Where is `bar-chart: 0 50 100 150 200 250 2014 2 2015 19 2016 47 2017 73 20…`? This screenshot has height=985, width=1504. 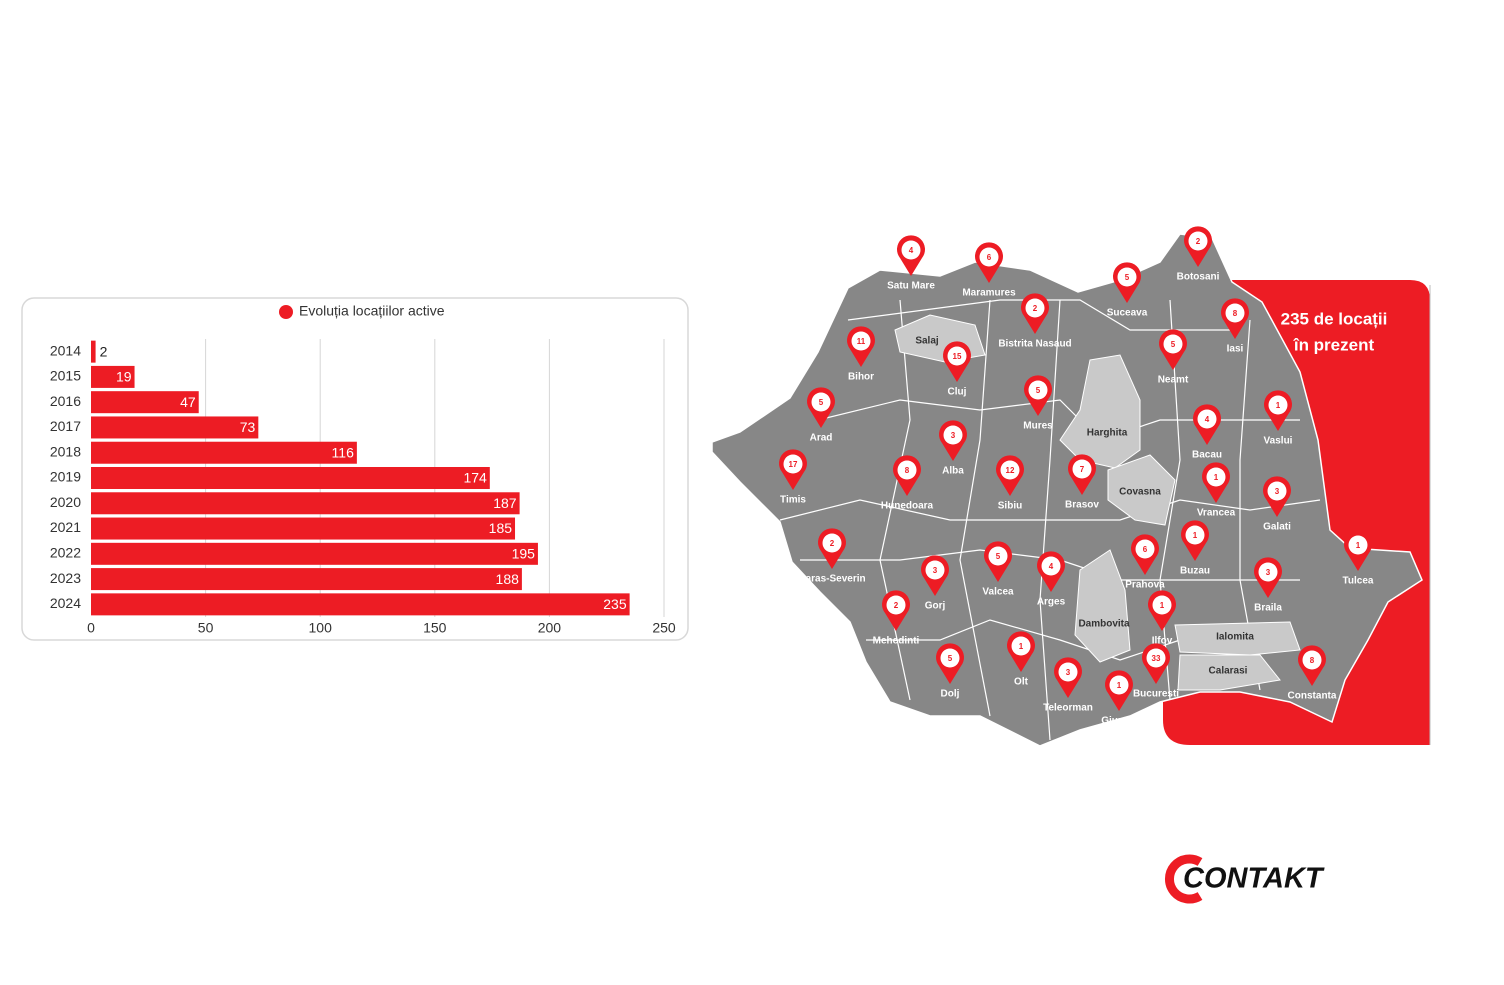
bar-chart: 0 50 100 150 200 250 2014 2 2015 19 2016 47 2017 73 20… is located at coordinates (363, 487).